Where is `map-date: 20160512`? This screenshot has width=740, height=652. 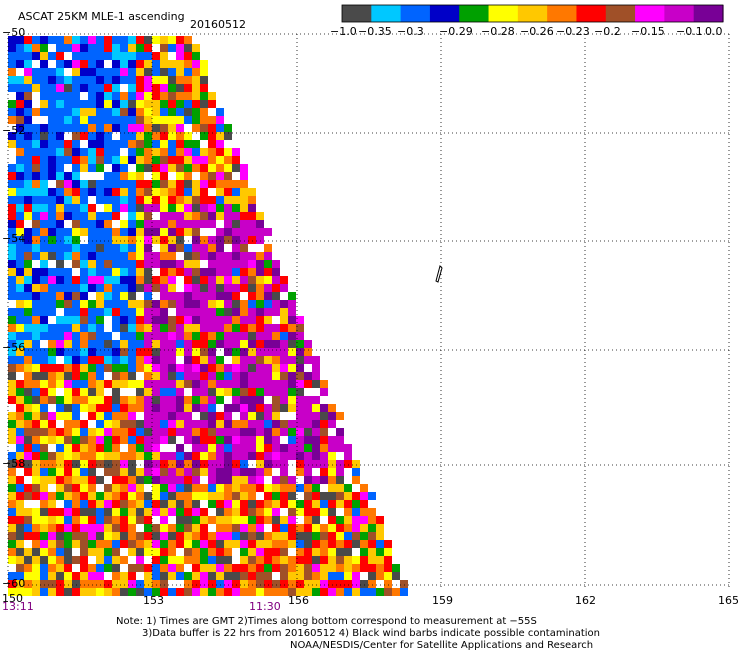 map-date: 20160512 is located at coordinates (218, 24).